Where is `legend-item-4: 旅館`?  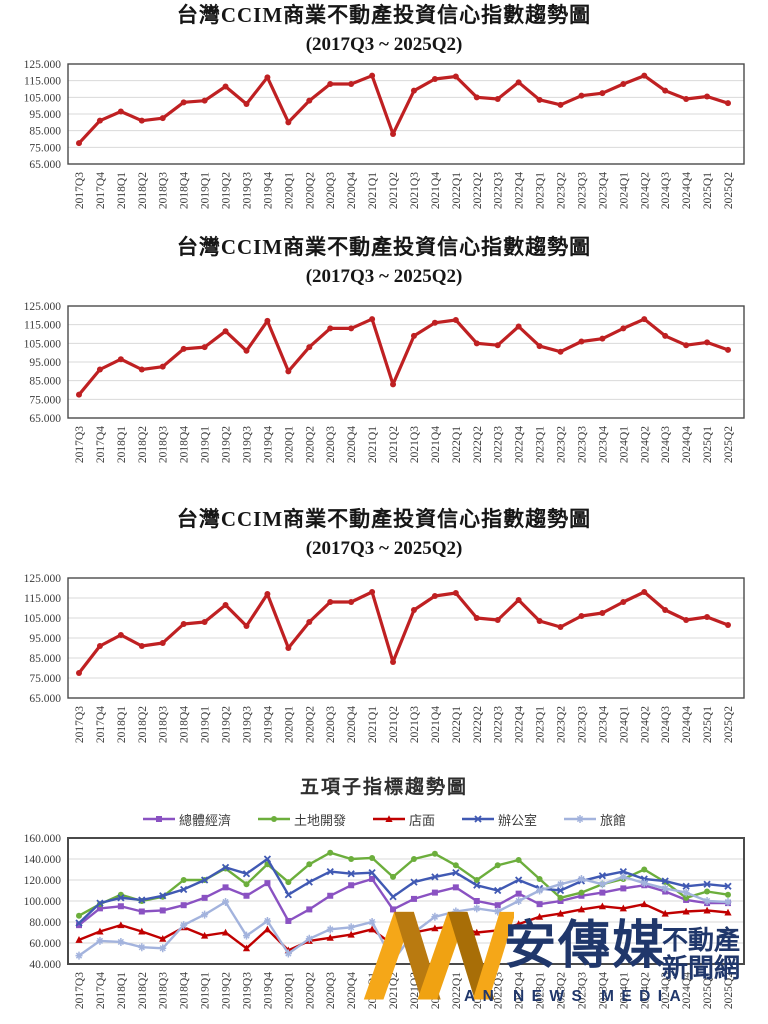 legend-item-4: 旅館 is located at coordinates (594, 819).